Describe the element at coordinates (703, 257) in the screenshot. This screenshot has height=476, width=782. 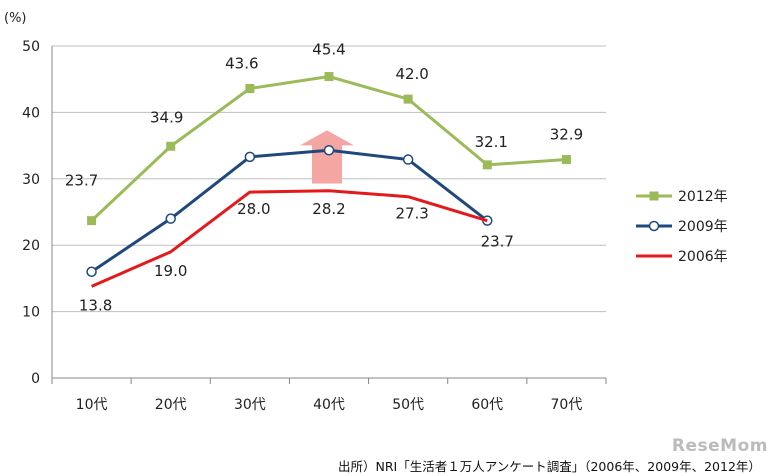
I see `legend-label-2: 2006年` at that location.